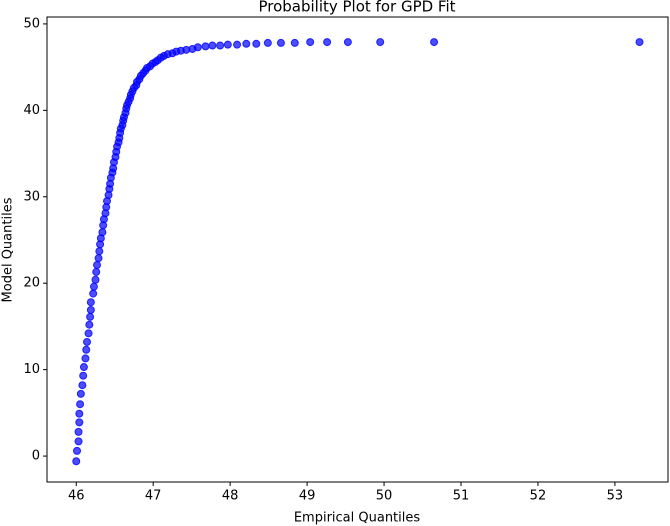  What do you see at coordinates (230, 496) in the screenshot?
I see `x-tick-label: 48` at bounding box center [230, 496].